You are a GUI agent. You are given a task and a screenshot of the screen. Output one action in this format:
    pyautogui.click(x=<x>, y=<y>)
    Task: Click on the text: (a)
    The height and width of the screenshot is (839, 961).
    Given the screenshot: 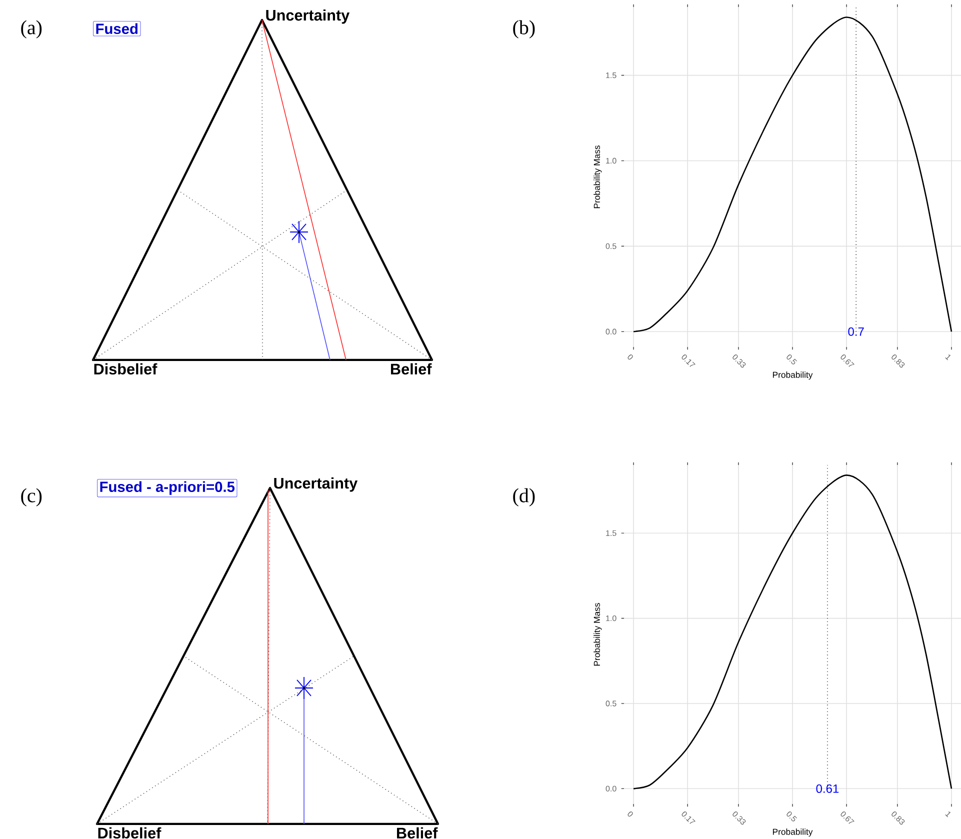 What is the action you would take?
    pyautogui.click(x=31, y=29)
    